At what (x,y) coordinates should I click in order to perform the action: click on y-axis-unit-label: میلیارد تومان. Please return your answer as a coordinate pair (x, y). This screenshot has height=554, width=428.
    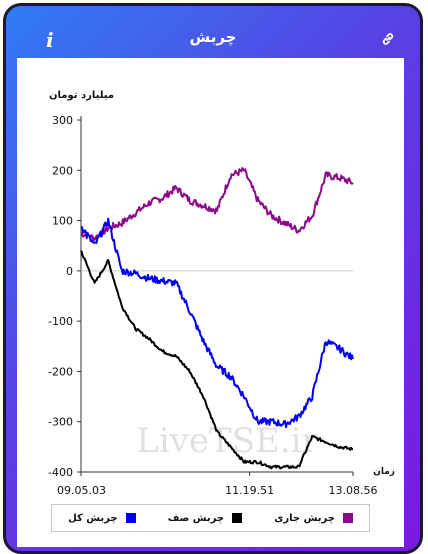
    Looking at the image, I should click on (82, 95).